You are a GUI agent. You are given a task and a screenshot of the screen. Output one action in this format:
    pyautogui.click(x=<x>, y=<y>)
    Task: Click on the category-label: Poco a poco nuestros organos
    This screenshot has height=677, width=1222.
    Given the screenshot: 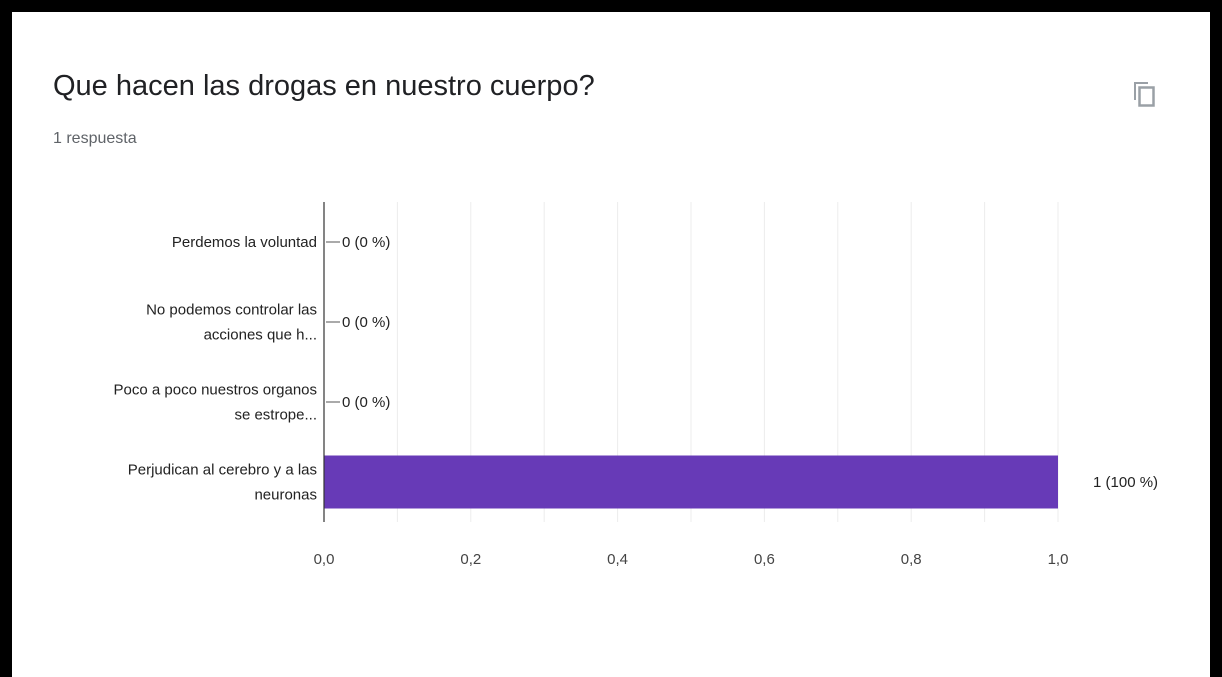 What is the action you would take?
    pyautogui.click(x=215, y=390)
    